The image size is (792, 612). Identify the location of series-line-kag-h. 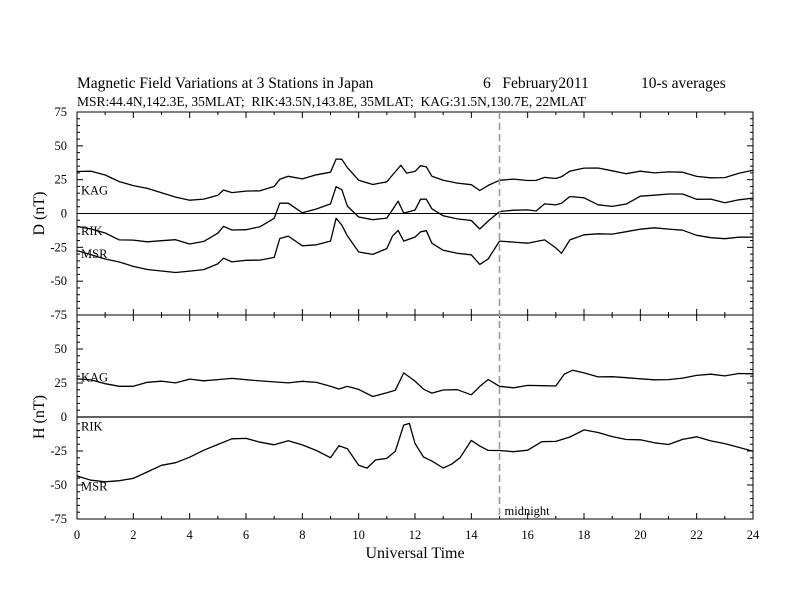
(415, 383).